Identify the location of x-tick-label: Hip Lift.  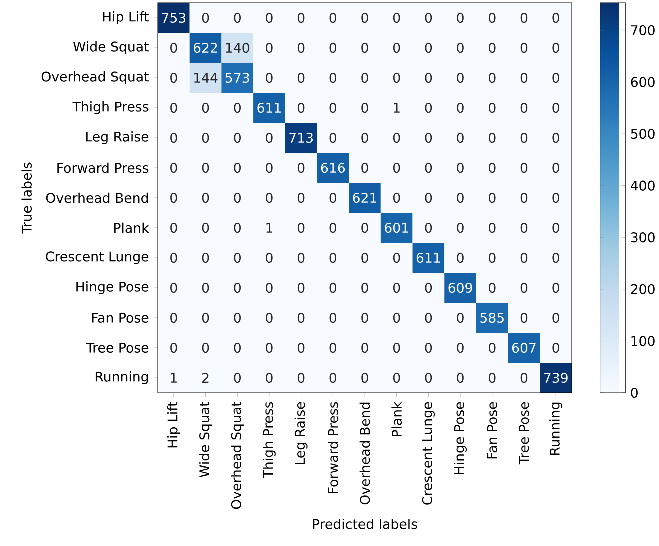
(173, 425).